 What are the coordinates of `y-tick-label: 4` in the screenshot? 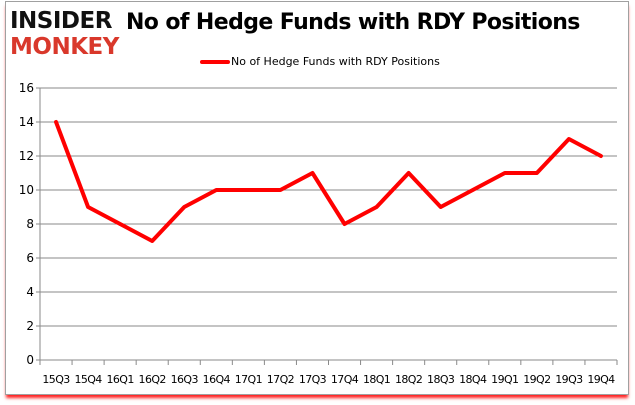 It's located at (30, 292).